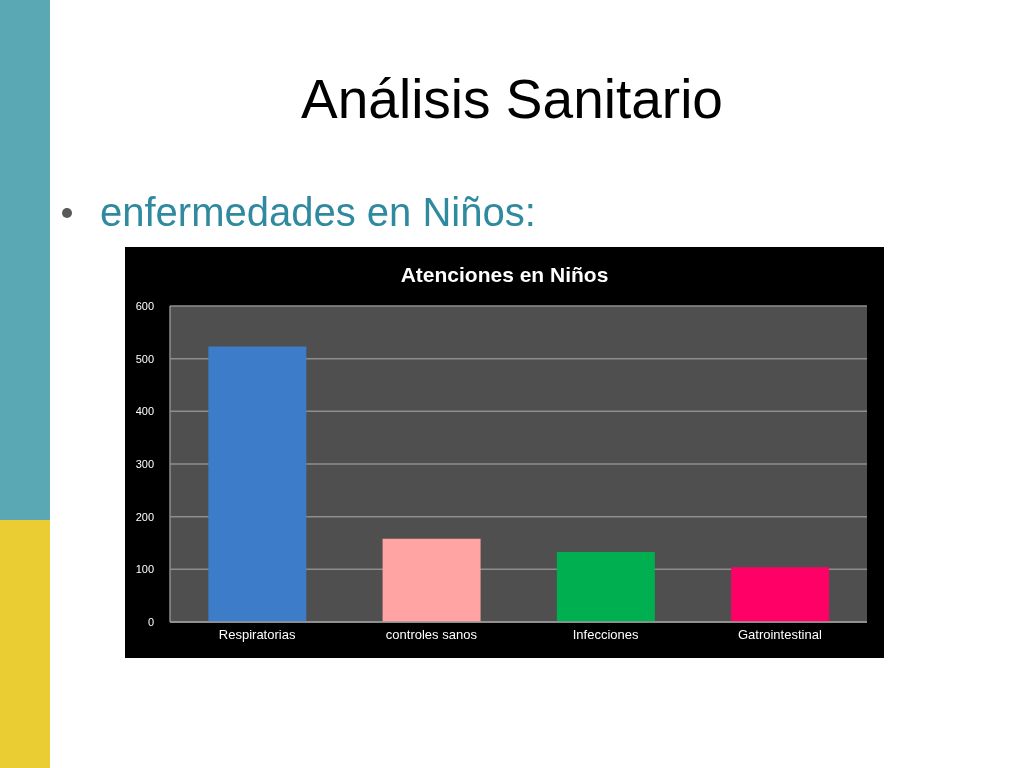 The height and width of the screenshot is (768, 1024). What do you see at coordinates (144, 305) in the screenshot?
I see `y-tick-label: 600` at bounding box center [144, 305].